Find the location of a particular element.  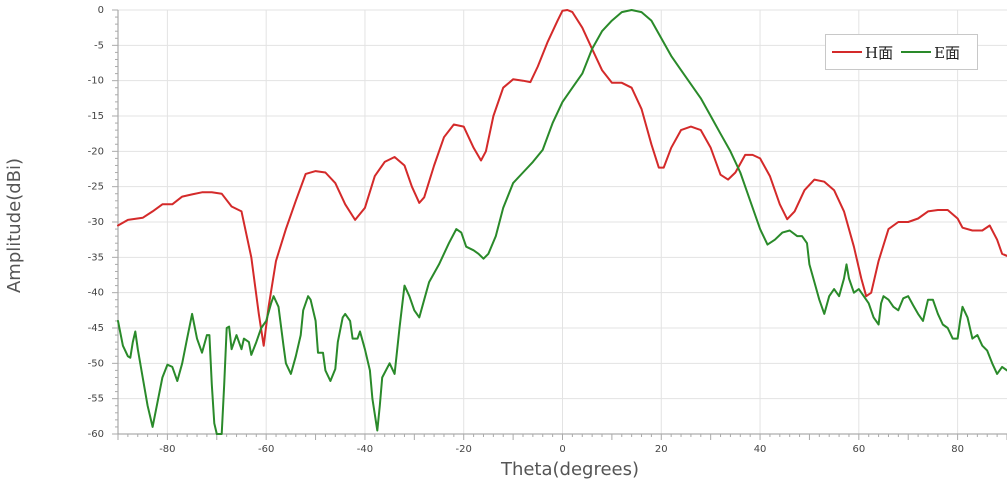

y-tick-label: 0 is located at coordinates (101, 10).